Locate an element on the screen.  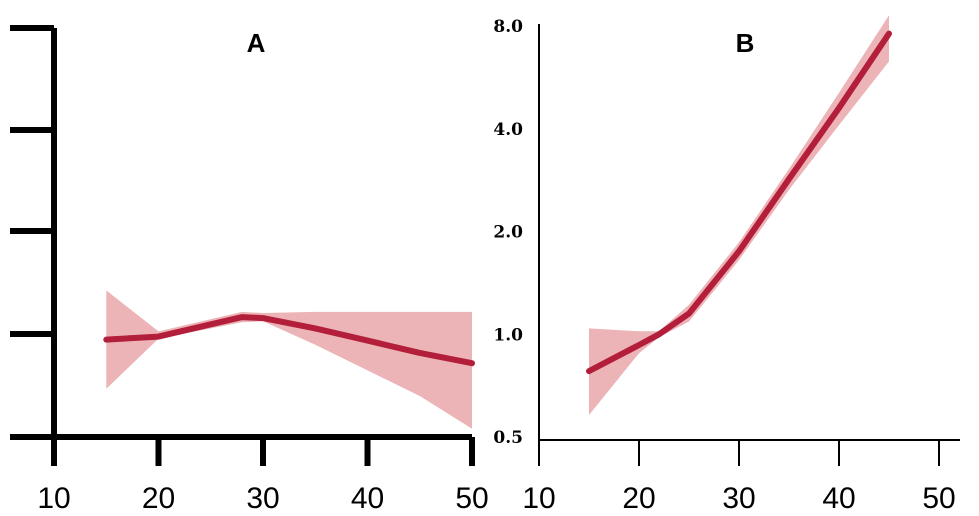
panel-b-xtick-label: 10 is located at coordinates (538, 498).